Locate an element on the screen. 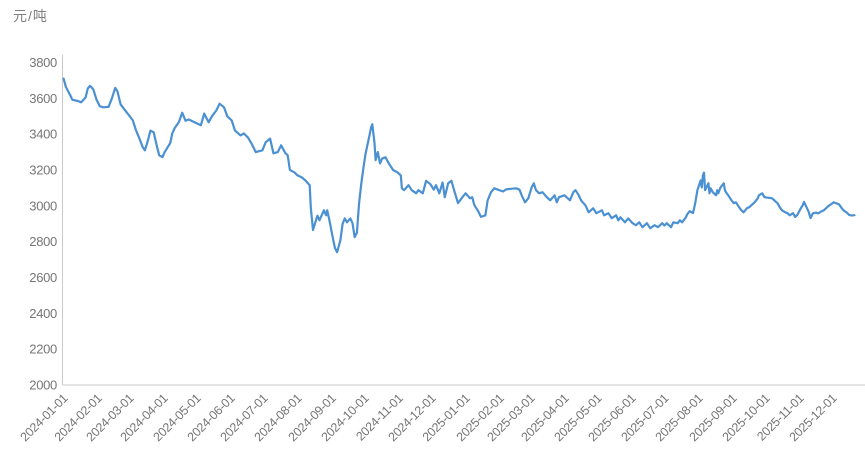 The width and height of the screenshot is (865, 474). y-tick-label: 3800 is located at coordinates (43, 62).